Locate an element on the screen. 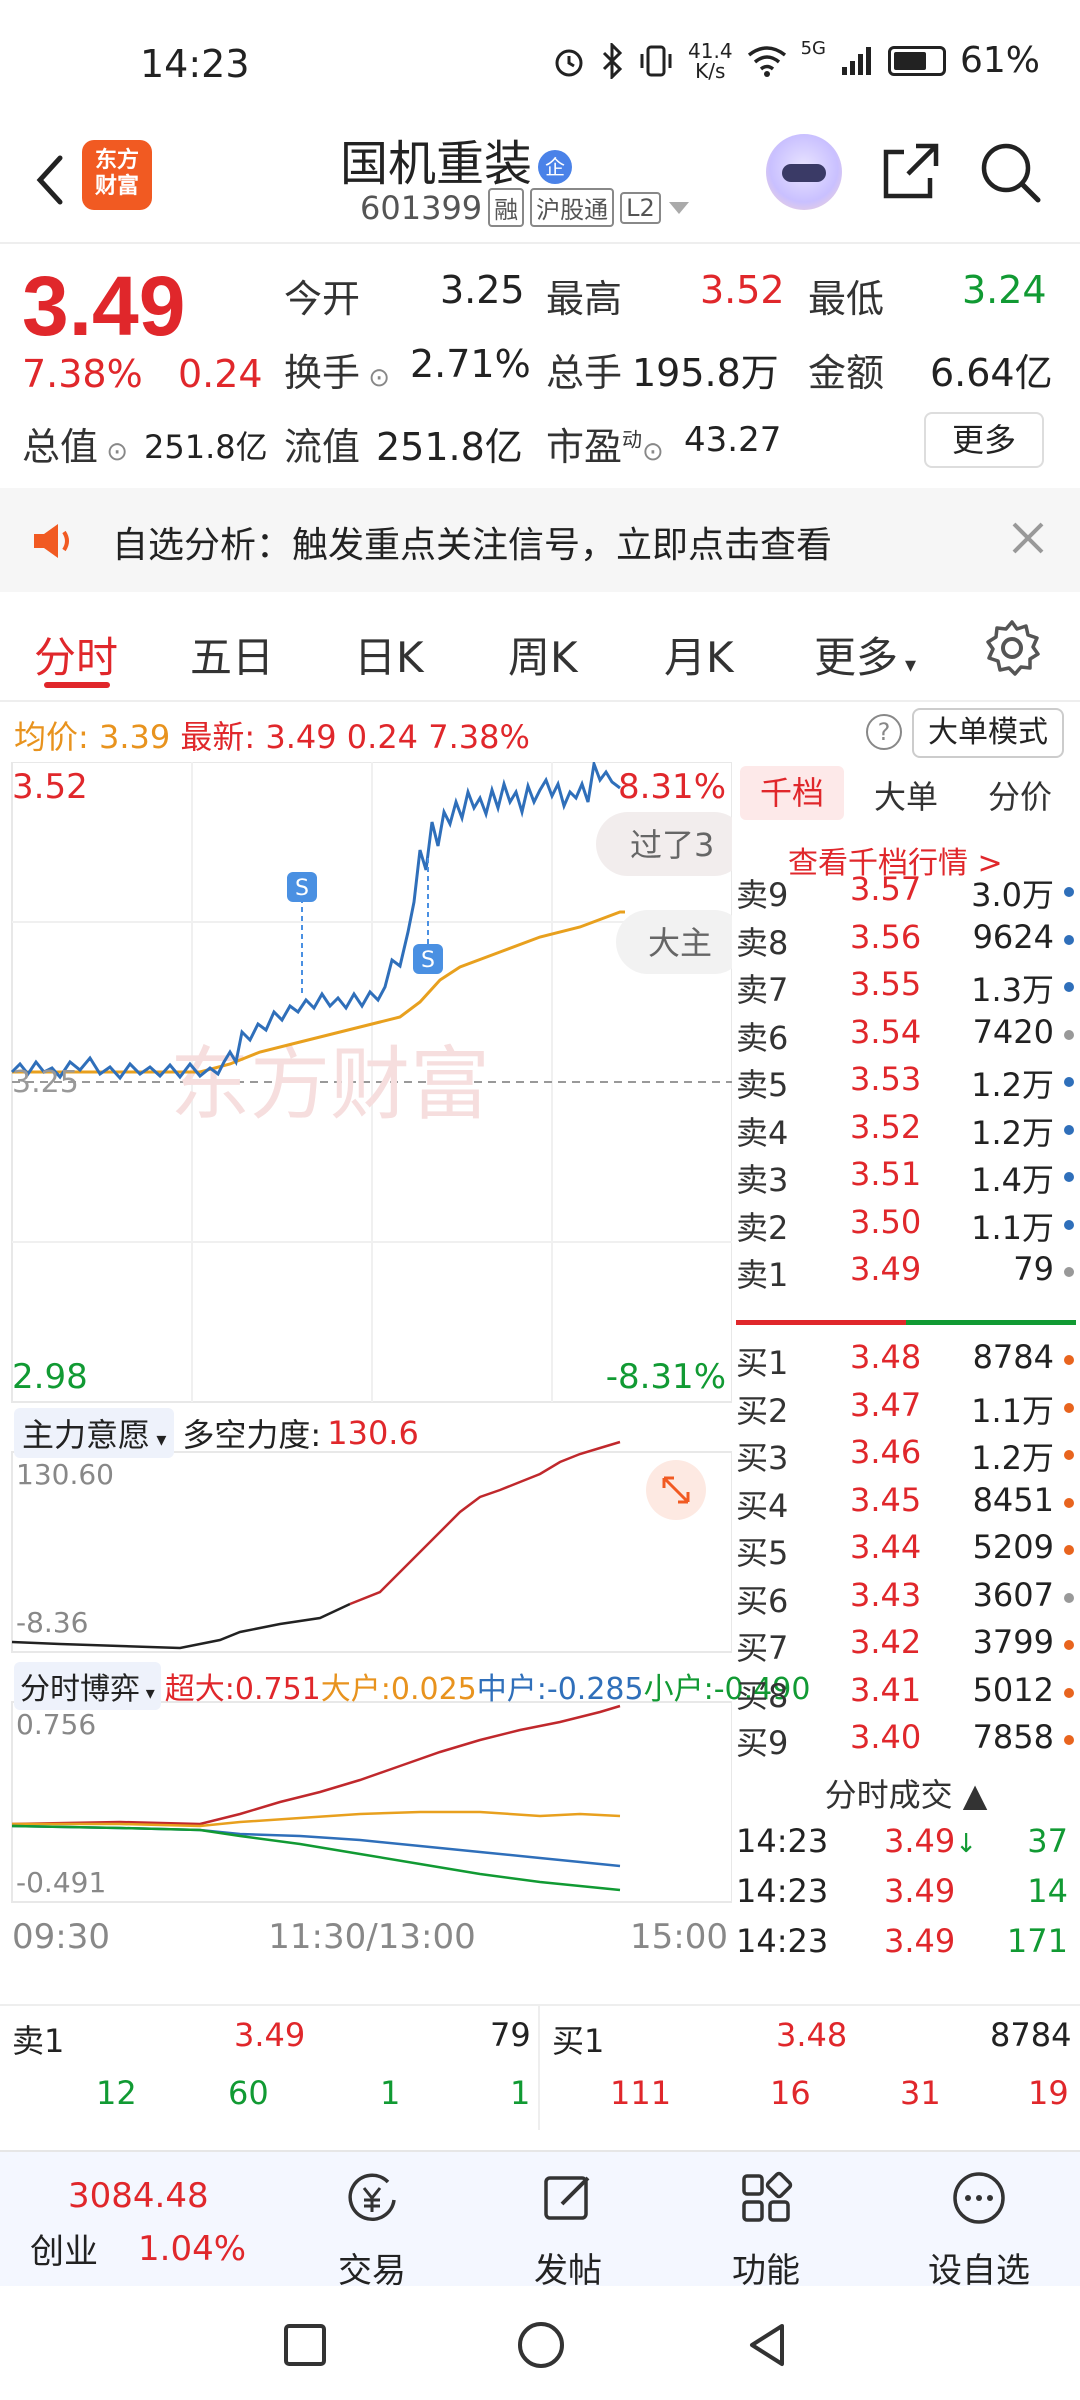 The image size is (1080, 2400). more-dots-icon is located at coordinates (979, 2198).